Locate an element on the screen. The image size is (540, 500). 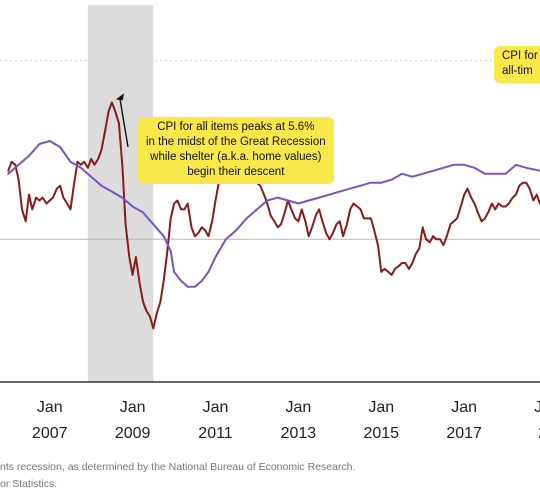
annotation-peak-line: in the midst of the Great Recession is located at coordinates (236, 142).